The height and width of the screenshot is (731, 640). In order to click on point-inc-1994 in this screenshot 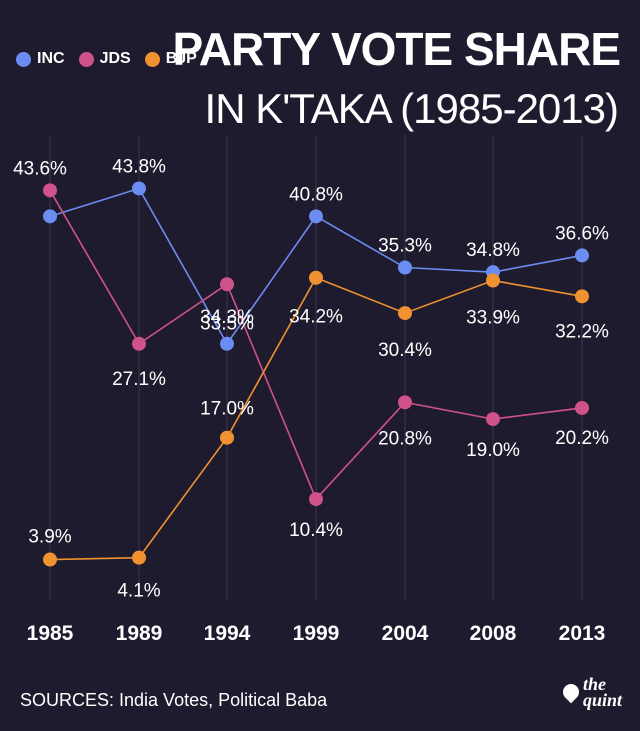, I will do `click(227, 343)`.